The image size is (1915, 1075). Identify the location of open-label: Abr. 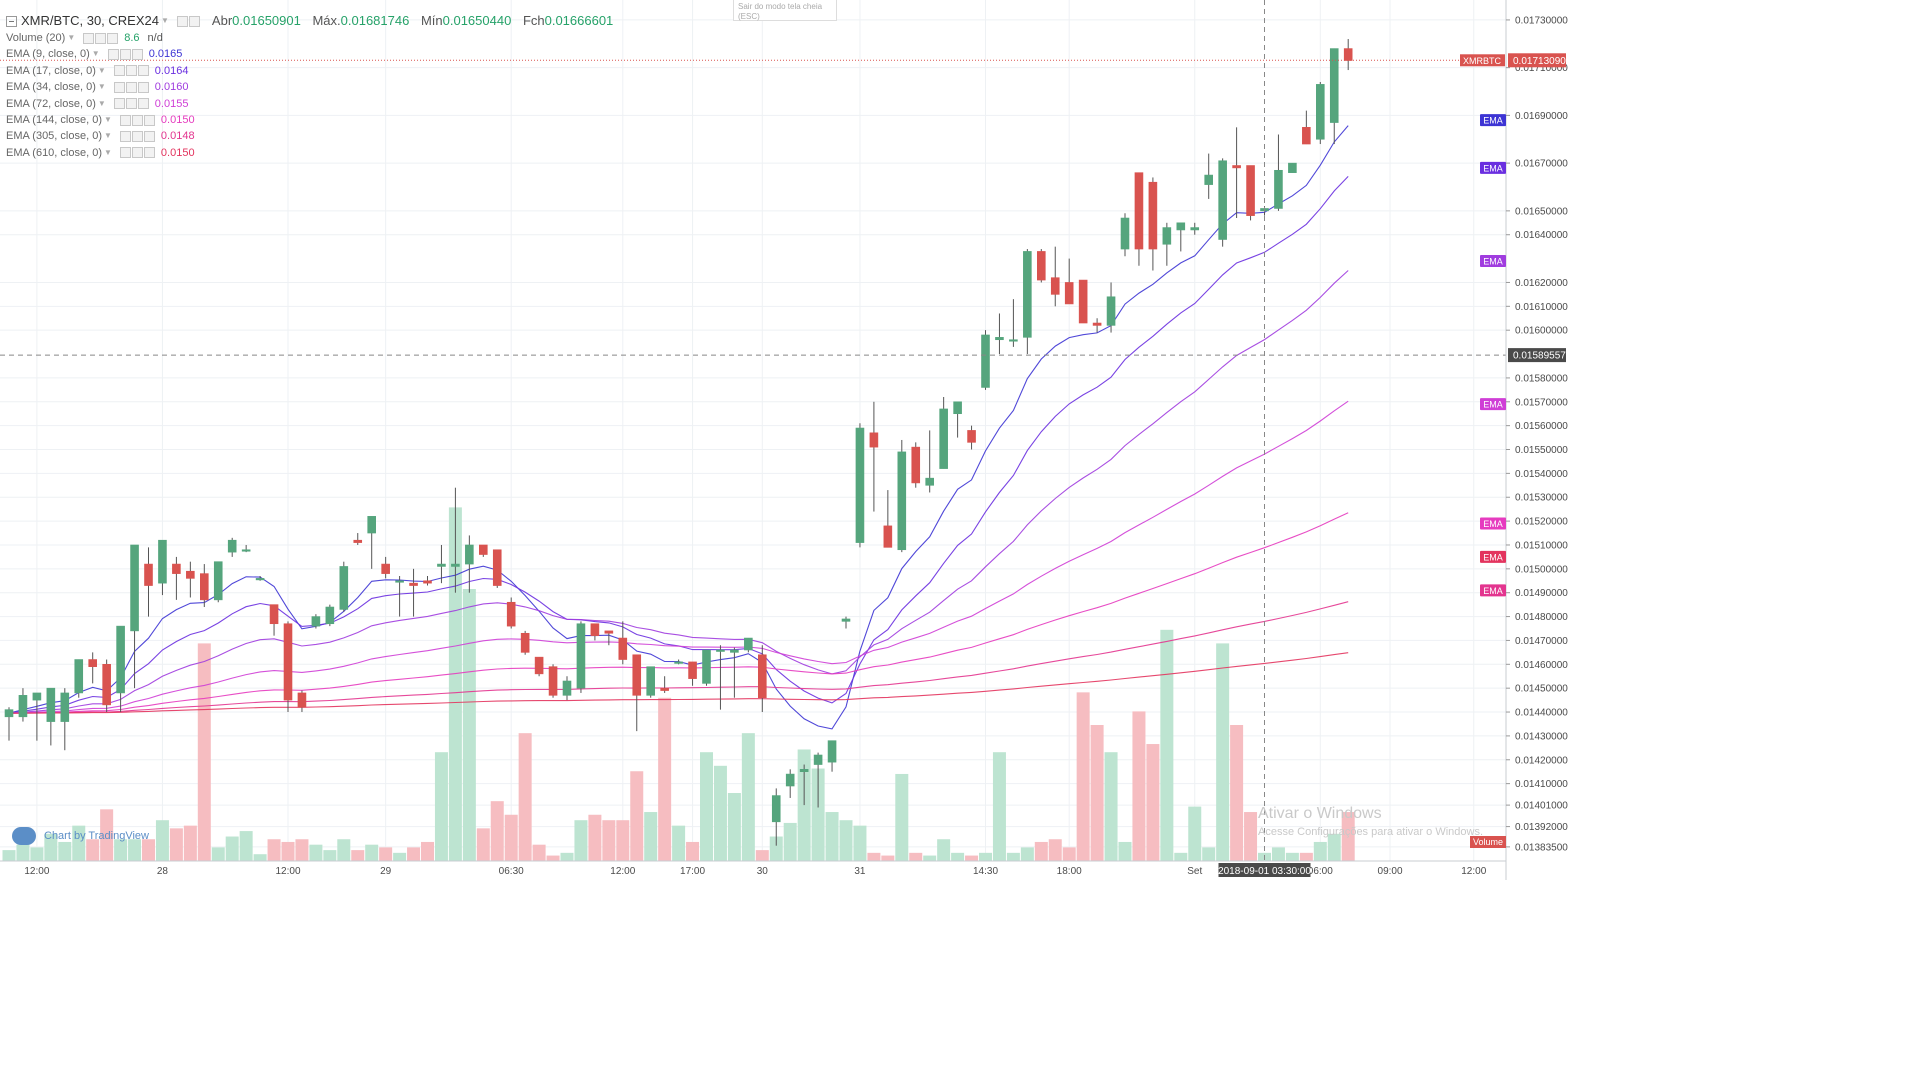
(222, 20).